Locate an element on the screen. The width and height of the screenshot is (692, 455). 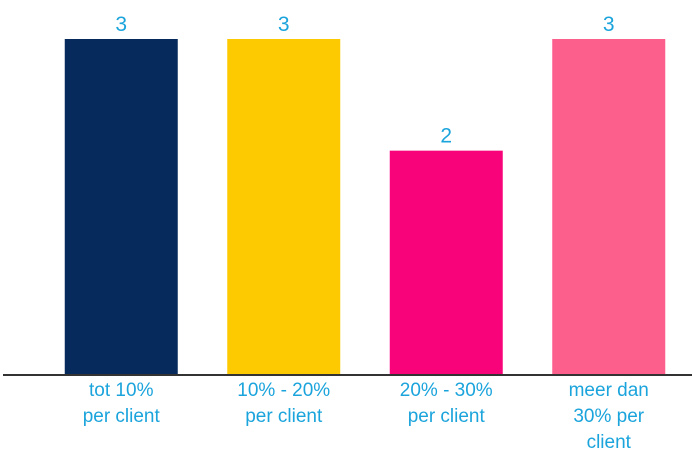
category-label-1: tot 10% per client is located at coordinates (122, 403).